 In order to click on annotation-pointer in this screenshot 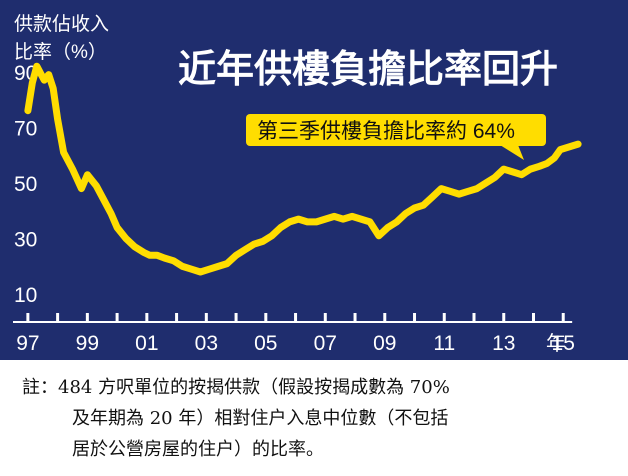, I will do `click(512, 152)`.